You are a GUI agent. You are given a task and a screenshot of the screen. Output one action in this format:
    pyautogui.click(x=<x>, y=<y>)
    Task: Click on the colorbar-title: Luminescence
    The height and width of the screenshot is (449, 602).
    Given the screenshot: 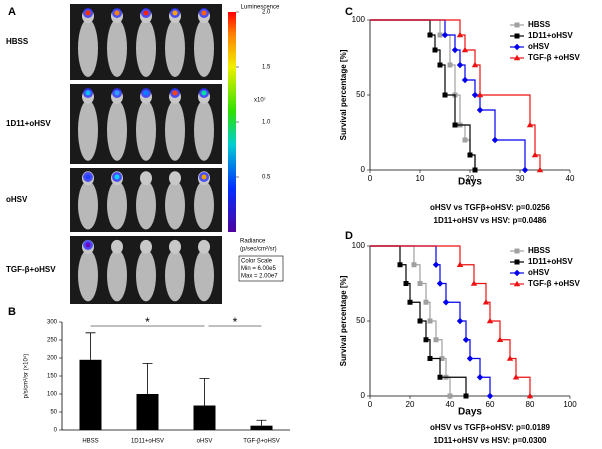 What is the action you would take?
    pyautogui.click(x=260, y=8)
    